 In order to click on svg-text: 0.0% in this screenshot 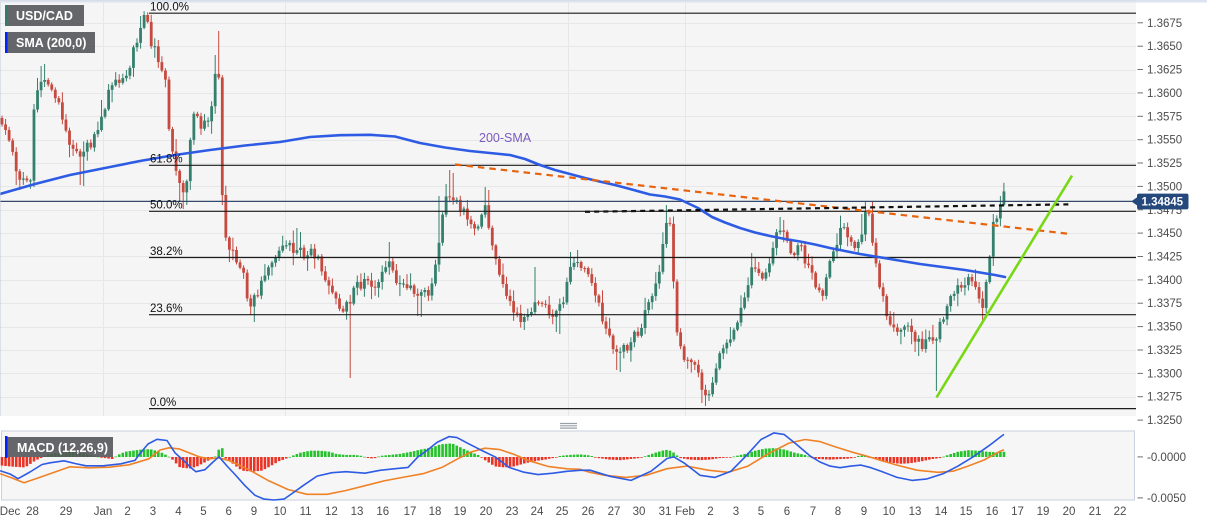, I will do `click(163, 403)`.